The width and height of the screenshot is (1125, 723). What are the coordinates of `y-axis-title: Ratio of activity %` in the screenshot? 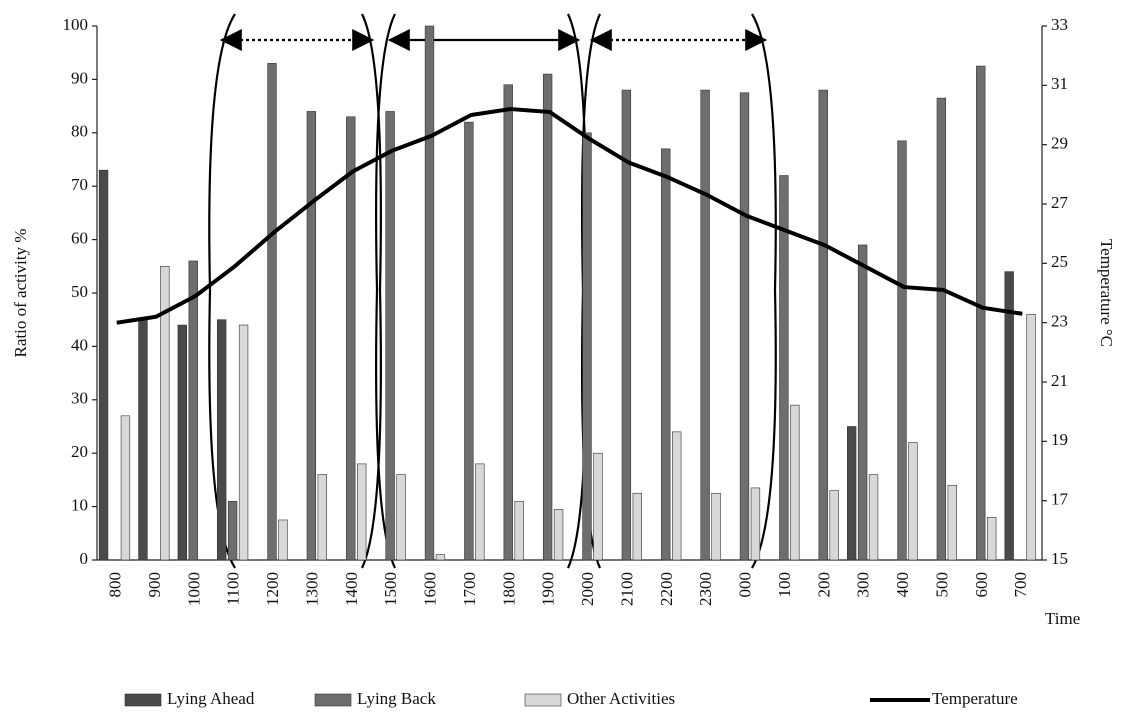 It's located at (20, 293).